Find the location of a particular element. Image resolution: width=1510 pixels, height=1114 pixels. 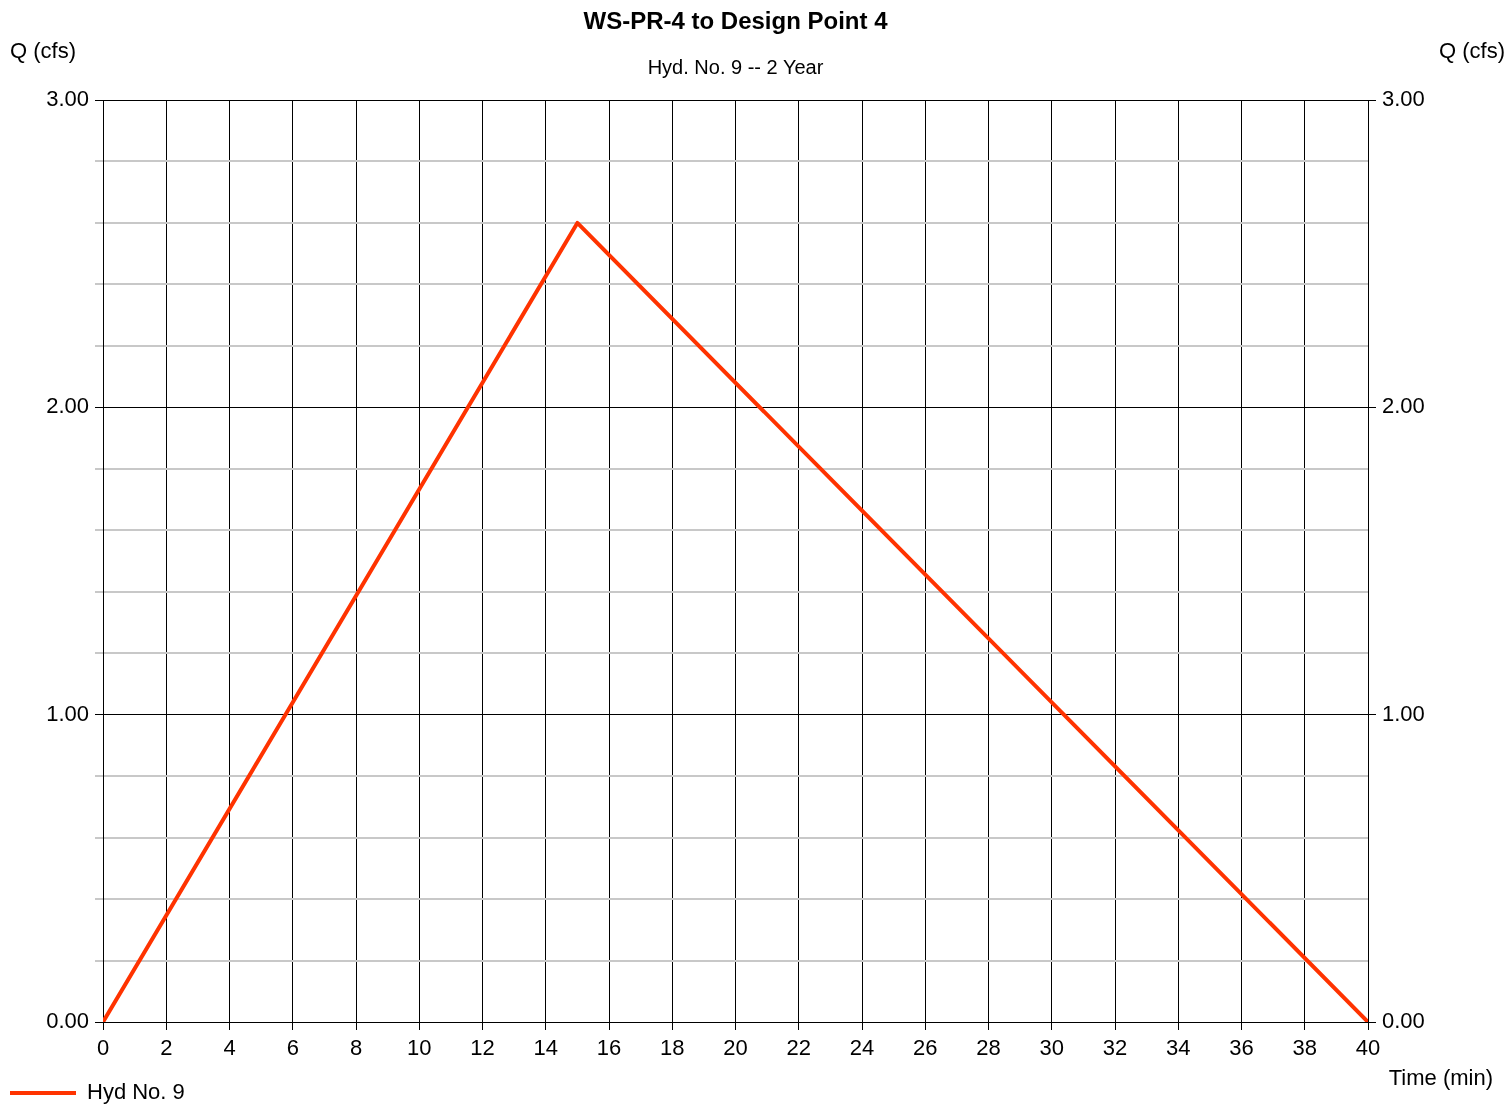

y-tick-label: 1.00 is located at coordinates (67, 713).